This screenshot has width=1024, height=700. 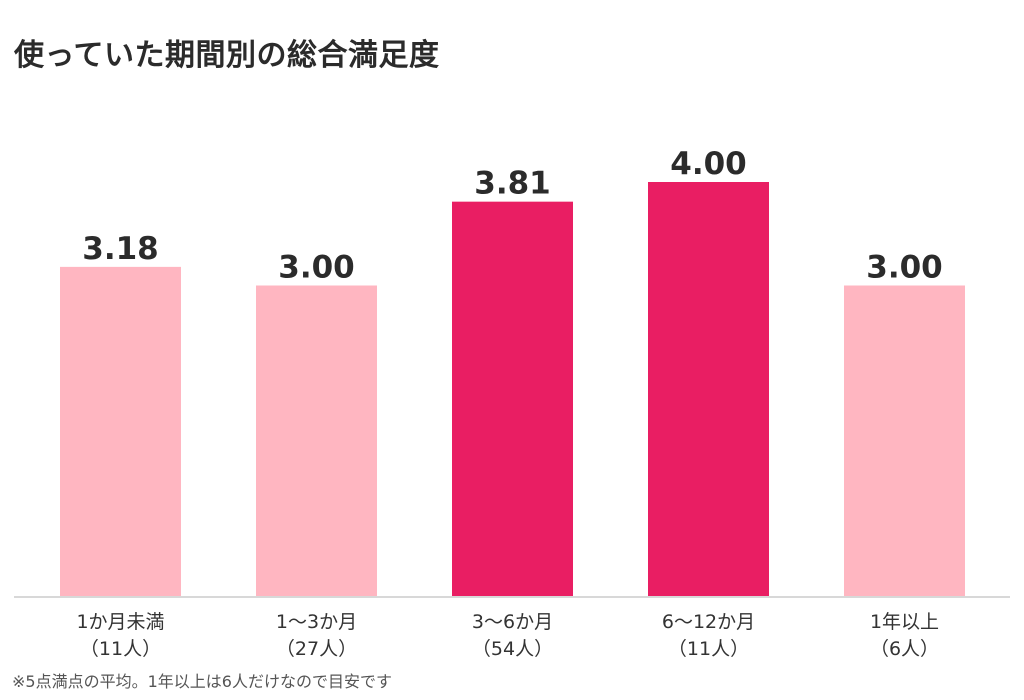 I want to click on category-sublabel: （27人）, so click(x=316, y=649).